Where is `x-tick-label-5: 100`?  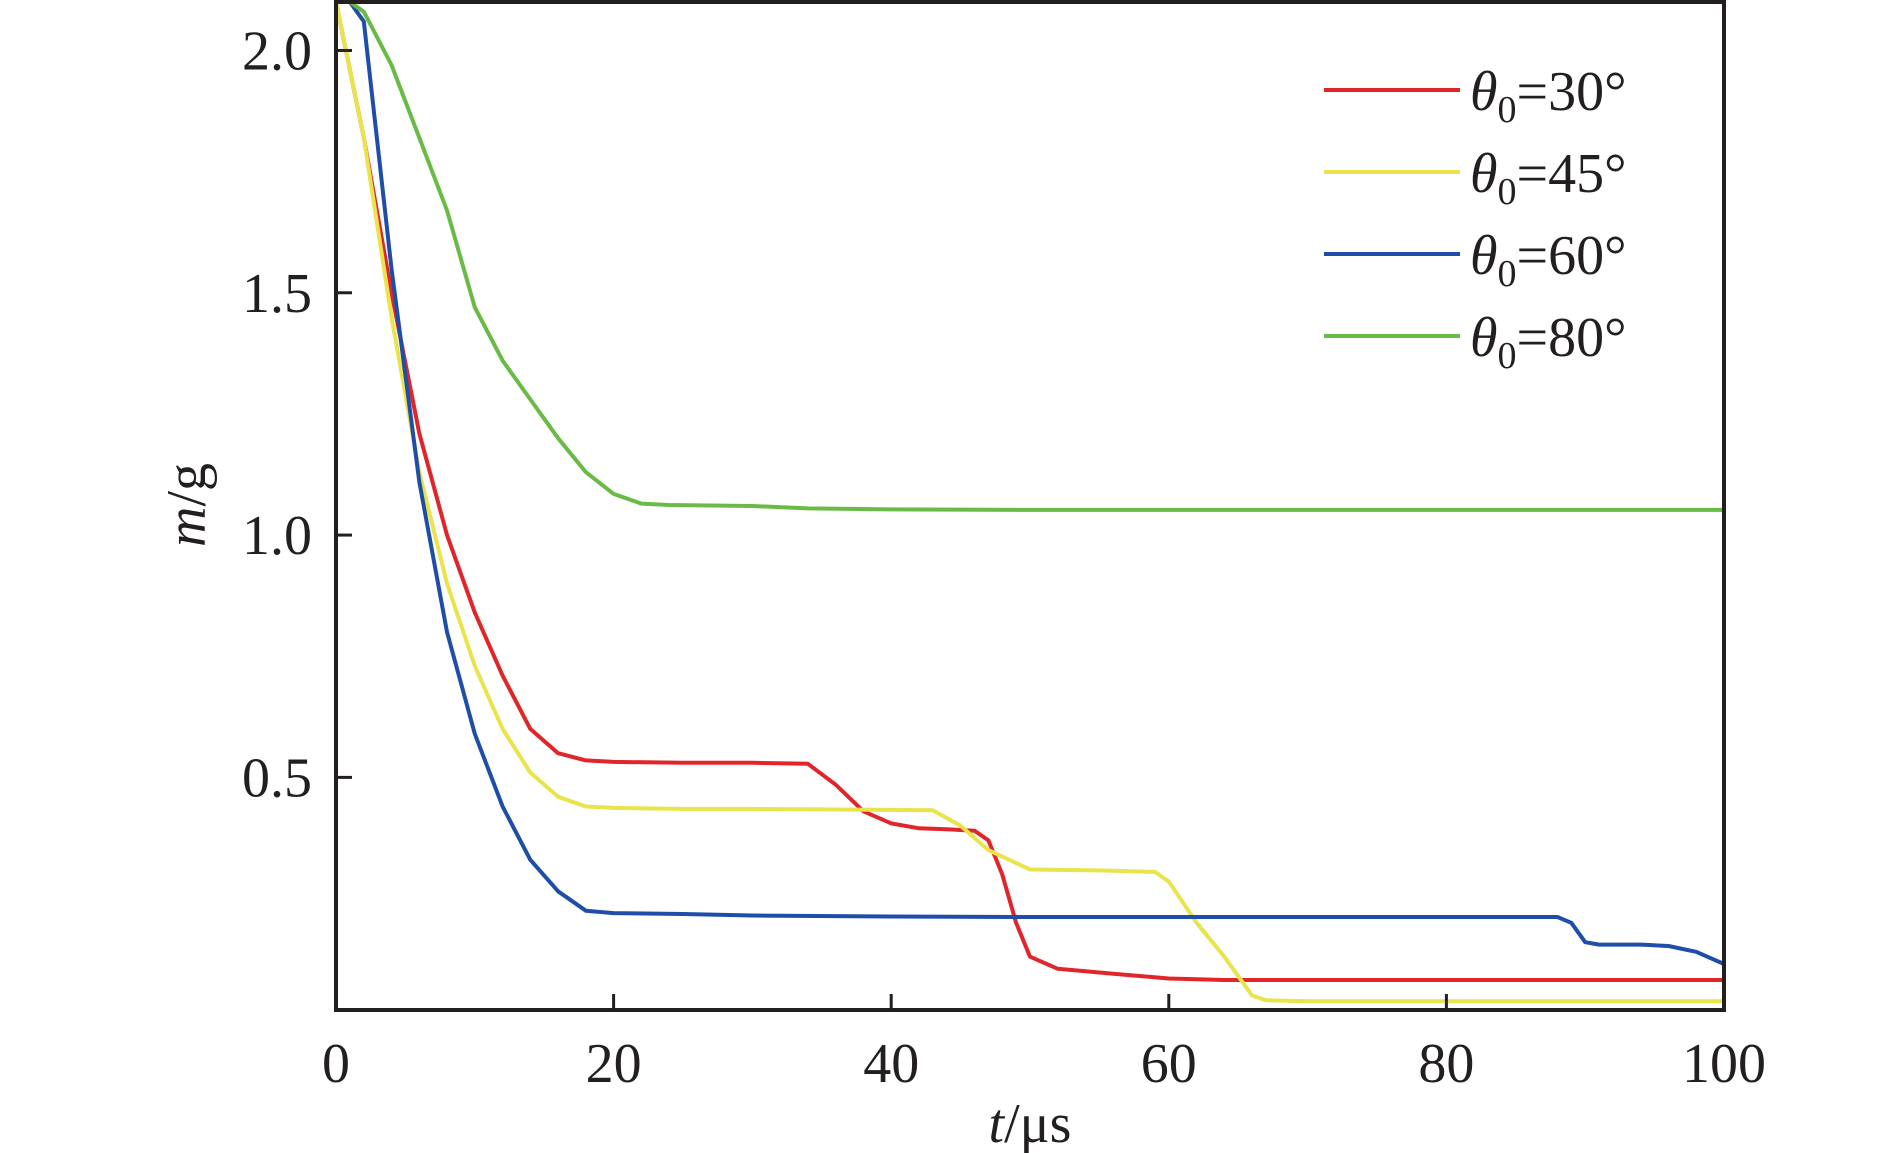
x-tick-label-5: 100 is located at coordinates (1724, 1064).